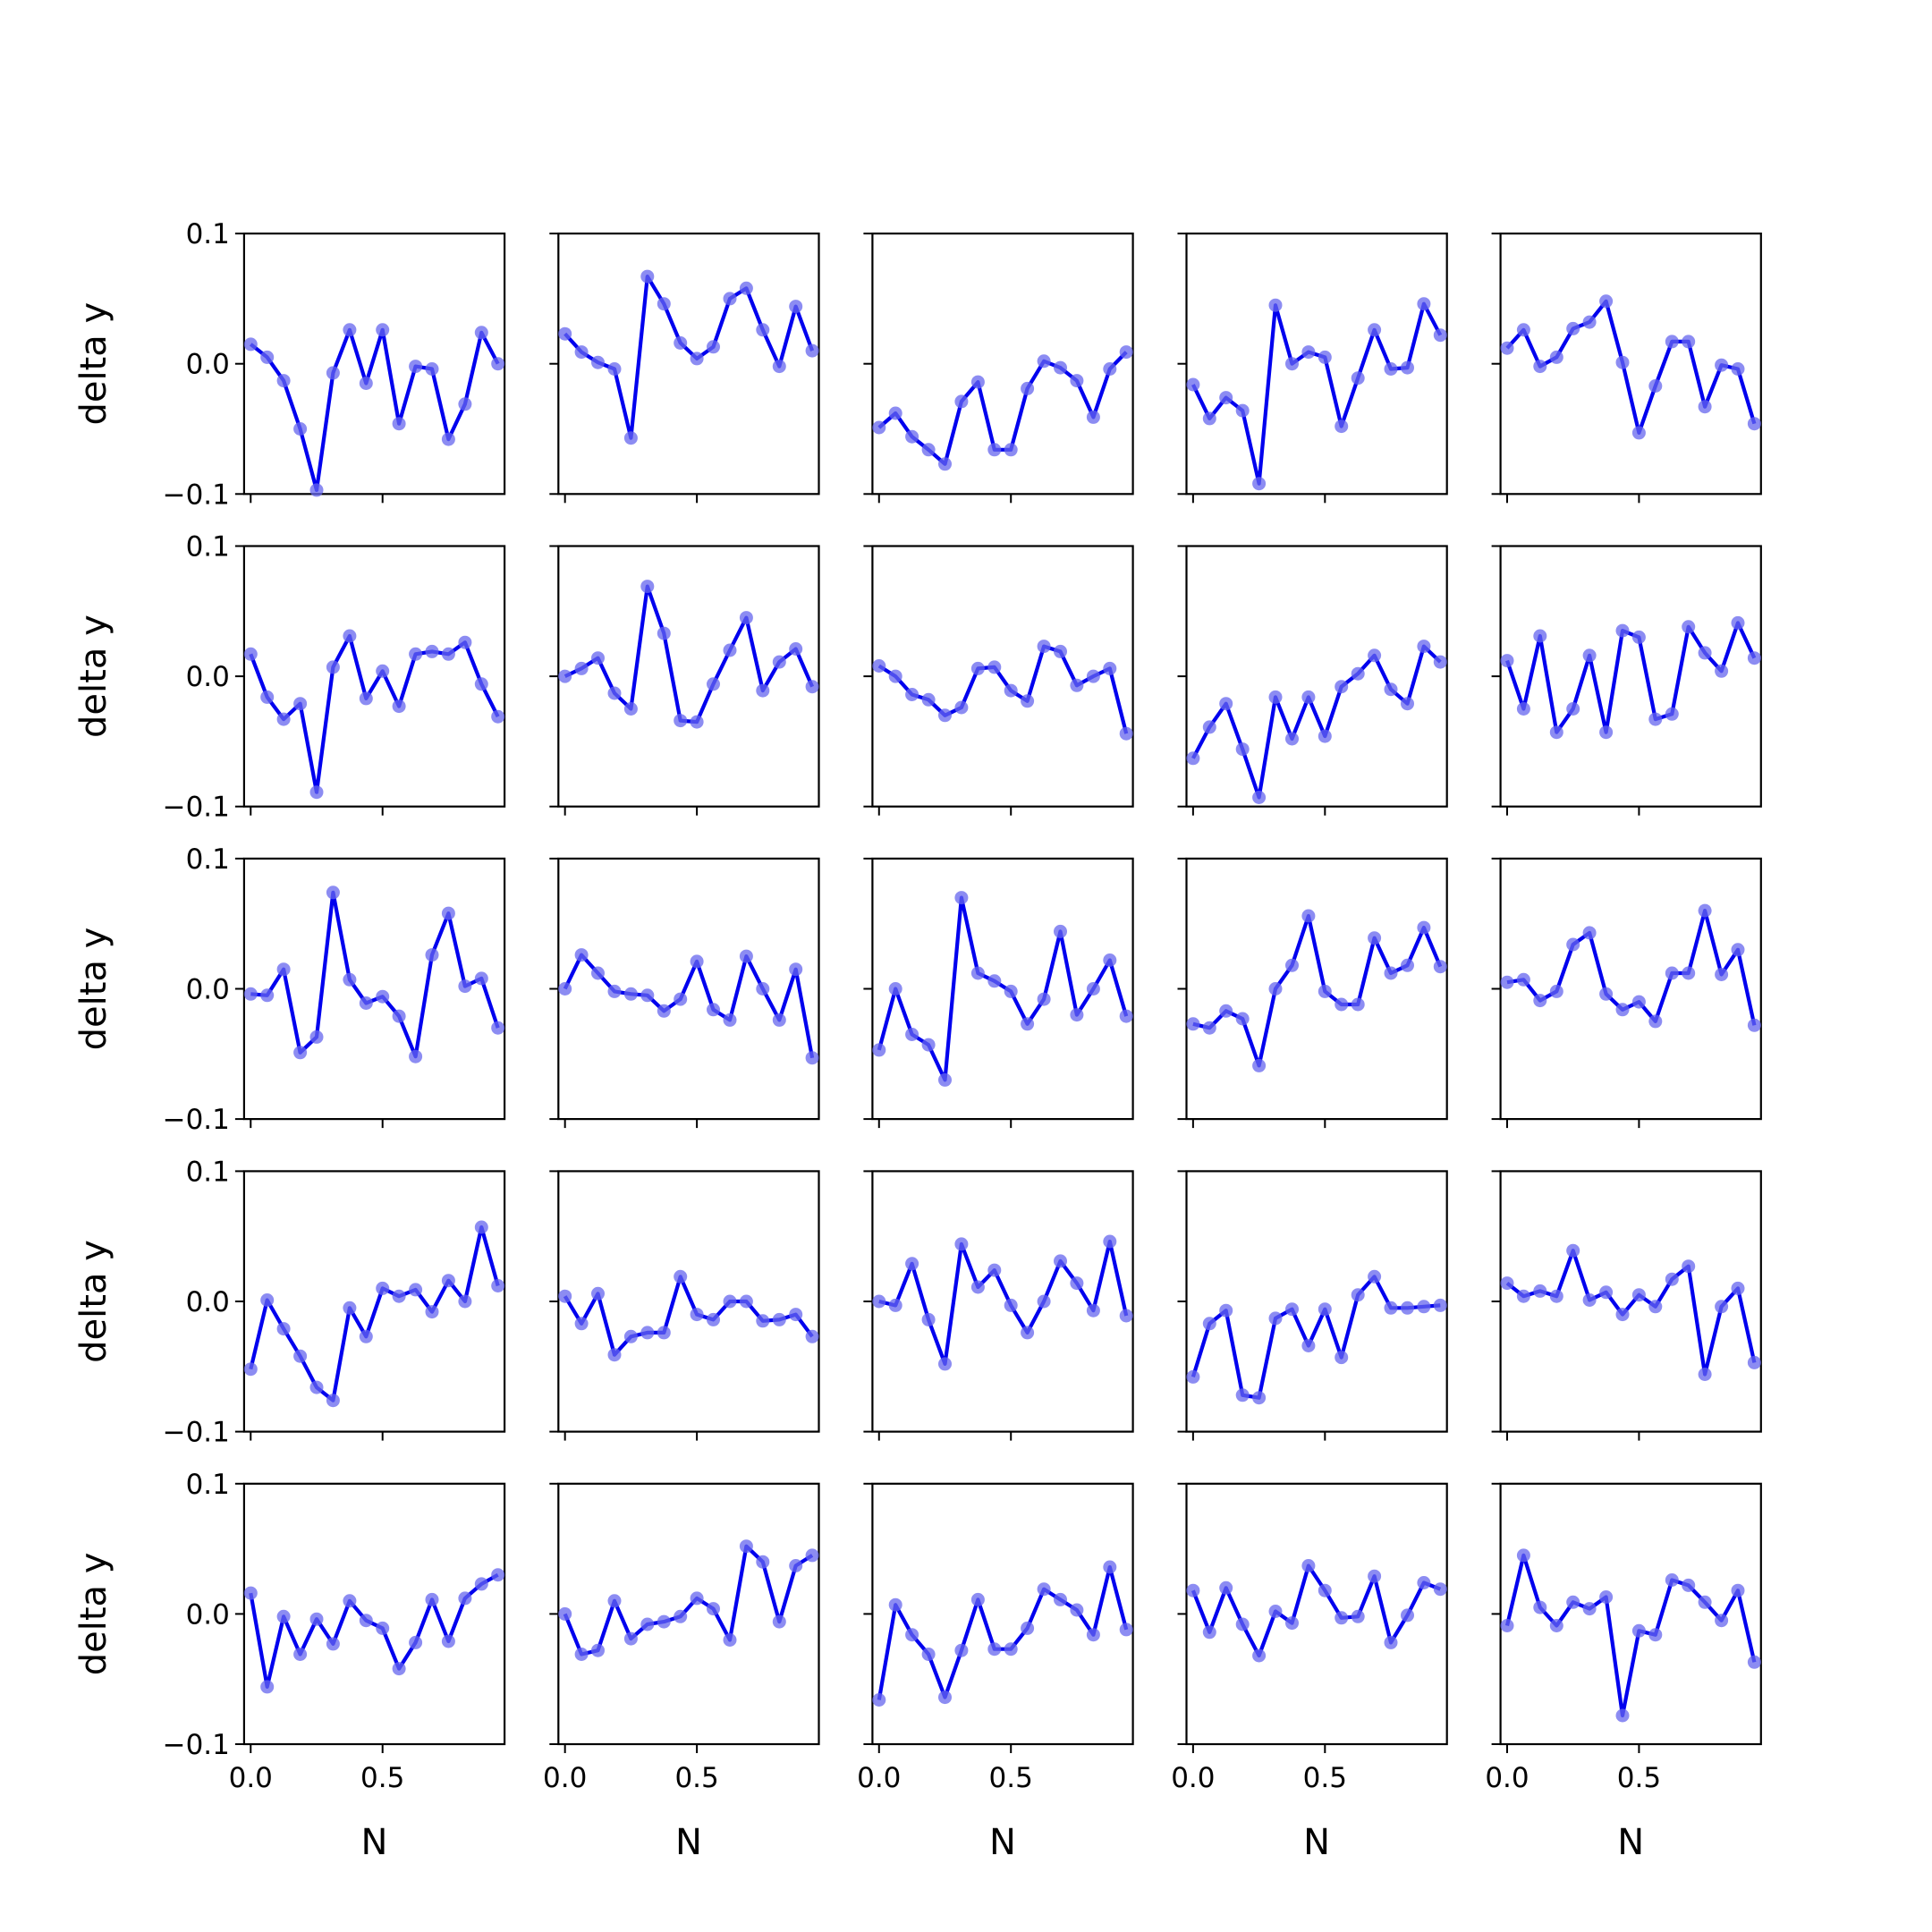 The width and height of the screenshot is (1932, 1932). Describe the element at coordinates (1626, 680) in the screenshot. I see `subplot-r2-c5` at that location.